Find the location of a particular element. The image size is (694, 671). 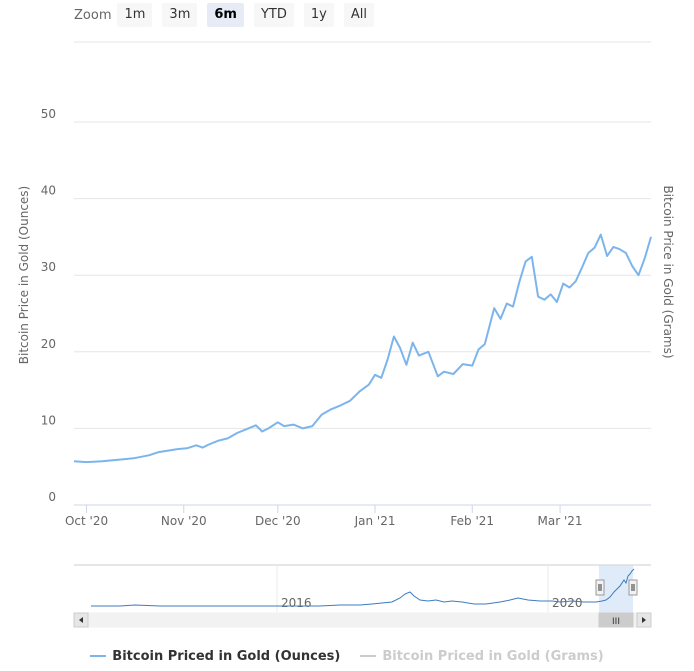

y-tick-label: 0 is located at coordinates (52, 497).